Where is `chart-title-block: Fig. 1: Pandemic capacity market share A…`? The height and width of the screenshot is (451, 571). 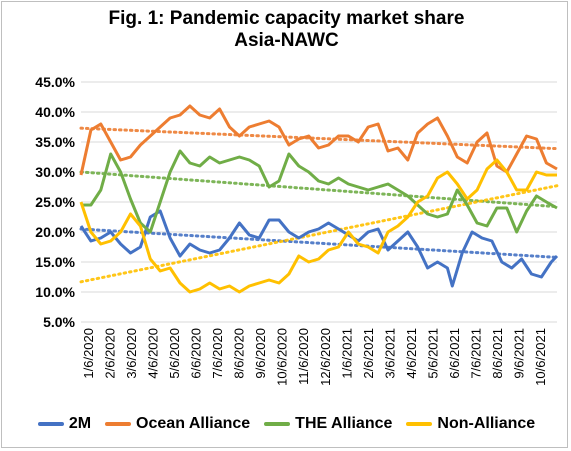 chart-title-block: Fig. 1: Pandemic capacity market share A… is located at coordinates (286, 30).